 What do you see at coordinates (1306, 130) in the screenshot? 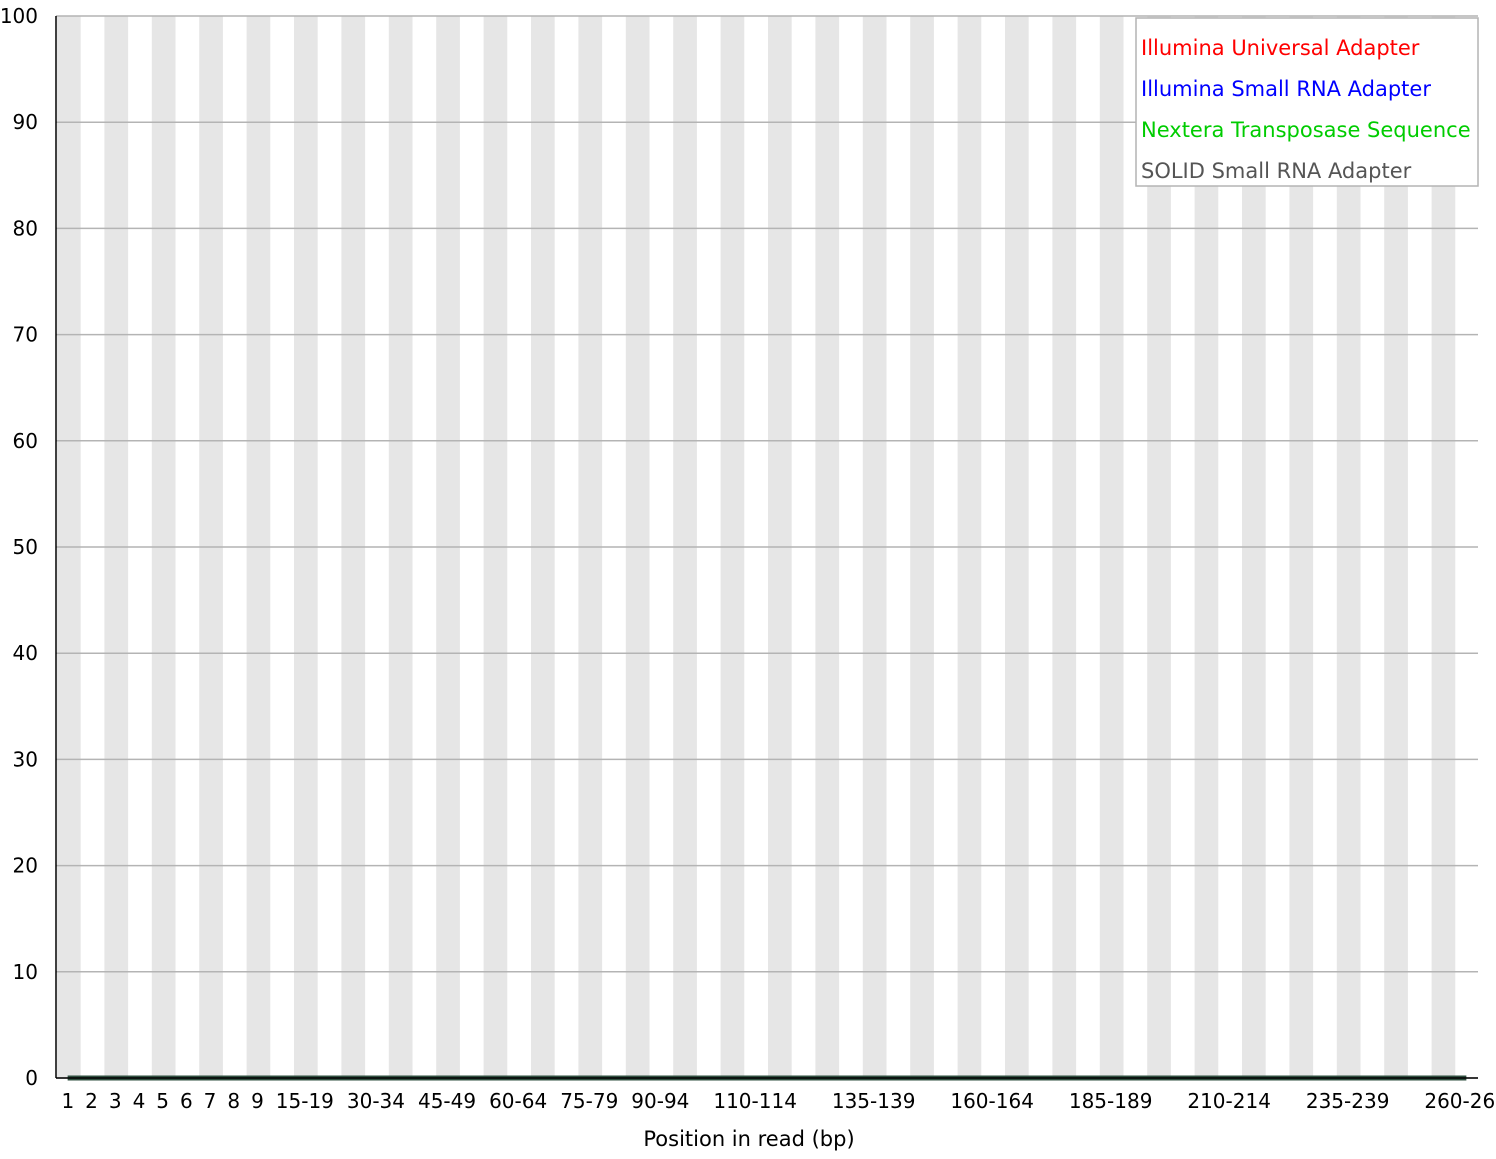
I see `legend-entry-2: Nextera Transposase Sequence` at bounding box center [1306, 130].